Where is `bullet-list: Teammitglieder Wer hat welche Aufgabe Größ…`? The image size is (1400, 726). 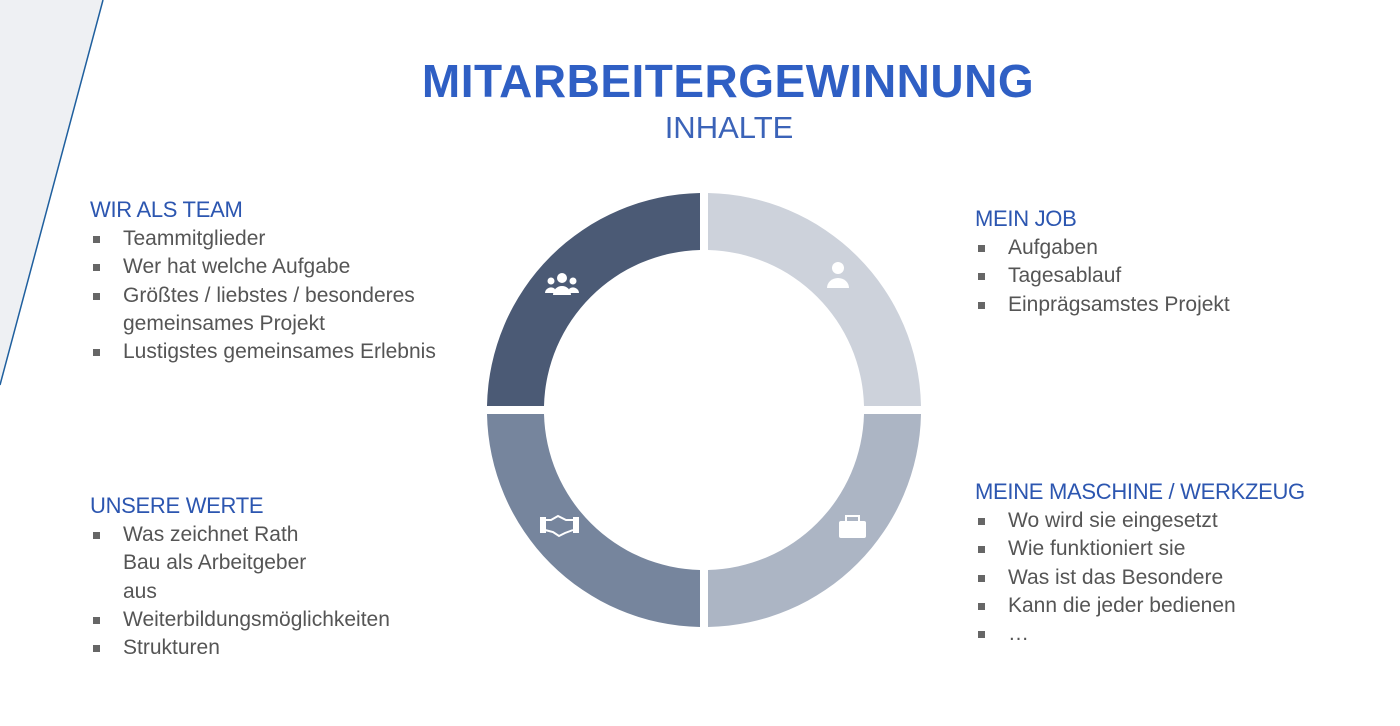 bullet-list: Teammitglieder Wer hat welche Aufgabe Größ… is located at coordinates (275, 295).